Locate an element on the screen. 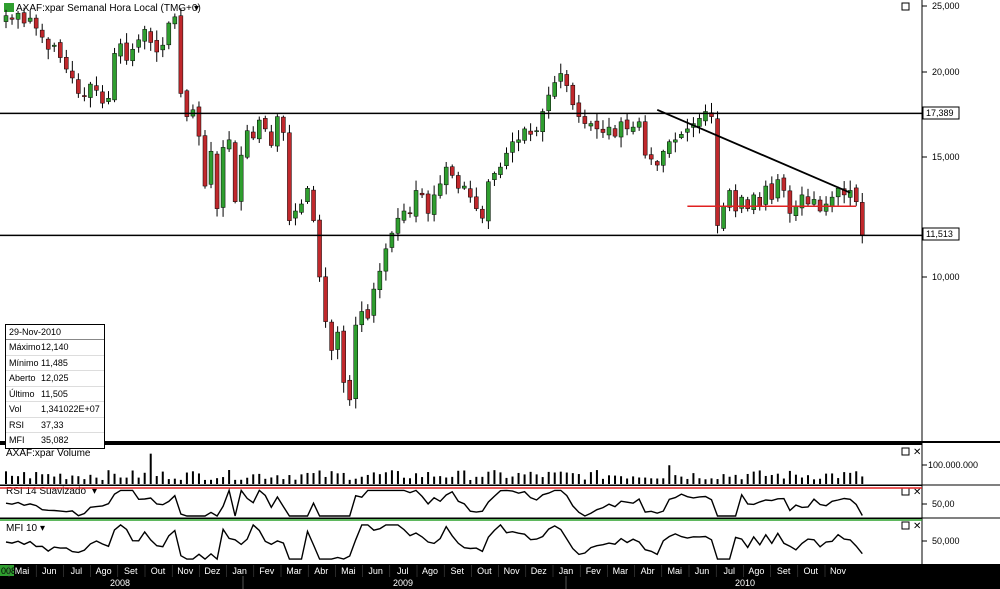 This screenshot has height=589, width=1000. trendline is located at coordinates (753, 151).